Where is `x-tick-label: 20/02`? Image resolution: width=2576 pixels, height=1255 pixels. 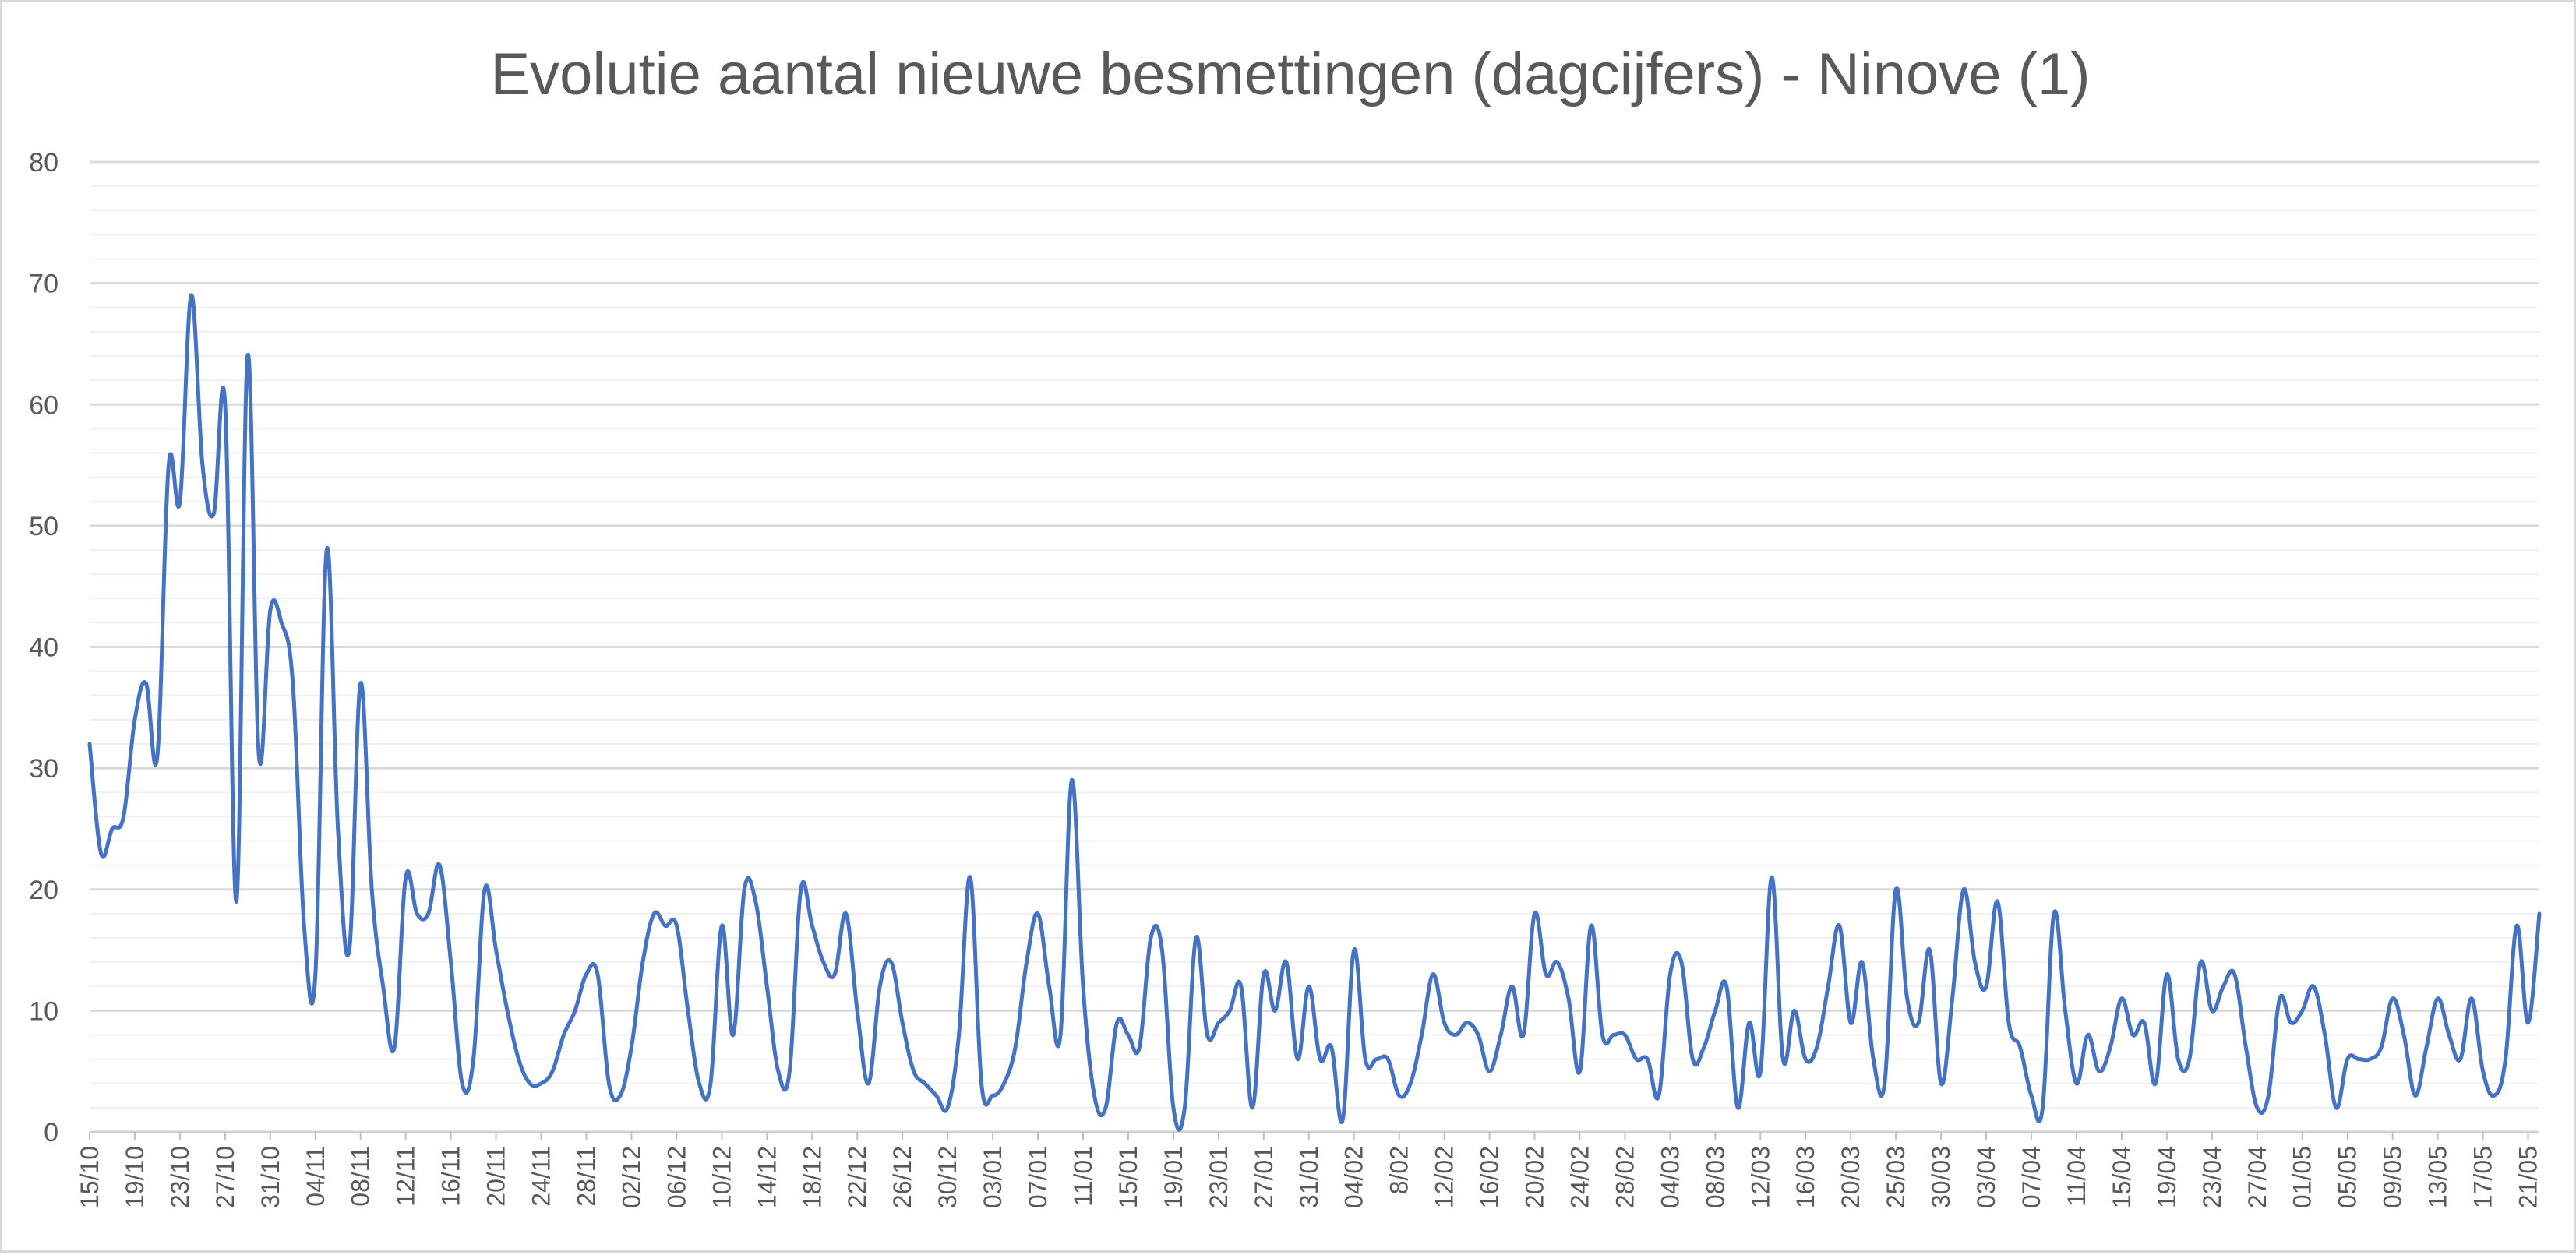
x-tick-label: 20/02 is located at coordinates (1535, 1177).